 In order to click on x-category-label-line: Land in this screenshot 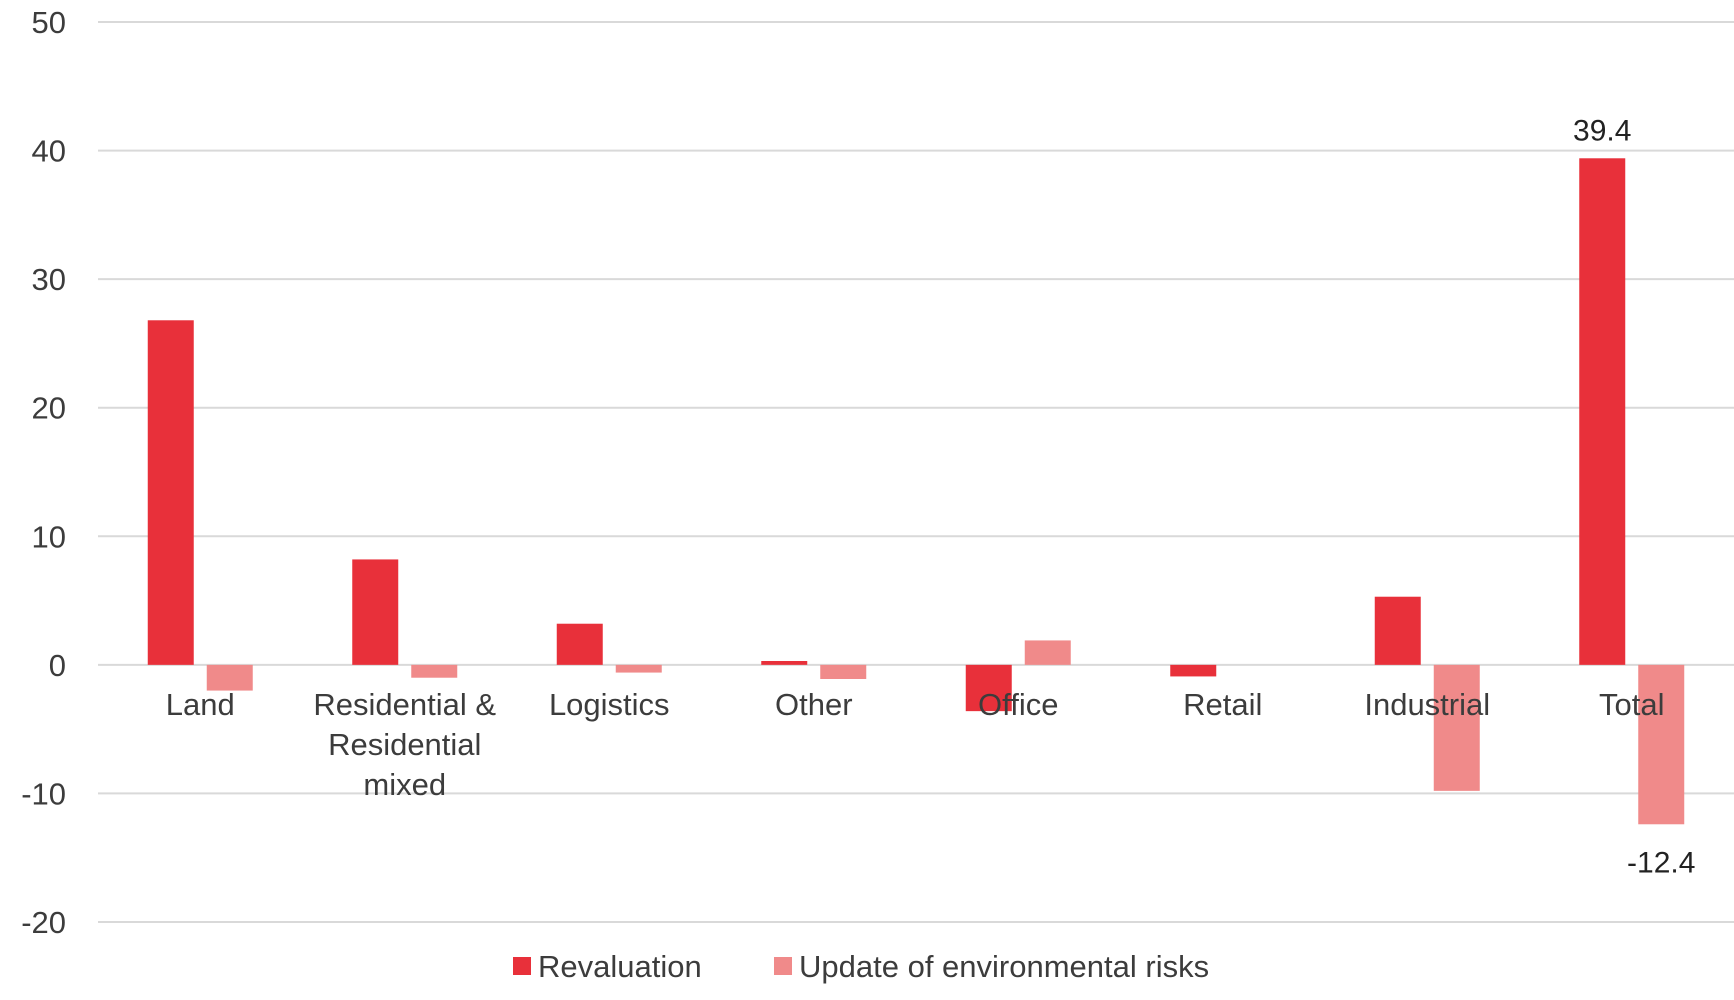, I will do `click(200, 704)`.